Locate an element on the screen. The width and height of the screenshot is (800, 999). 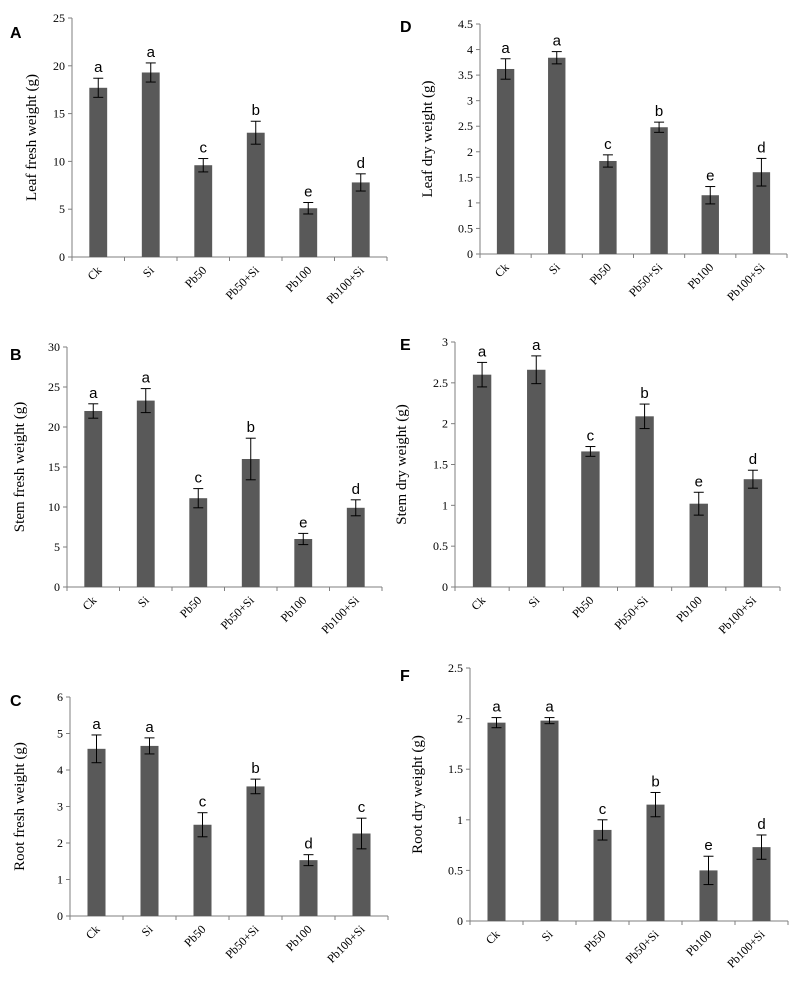
y-tick-label: 10 is located at coordinates (54, 507).